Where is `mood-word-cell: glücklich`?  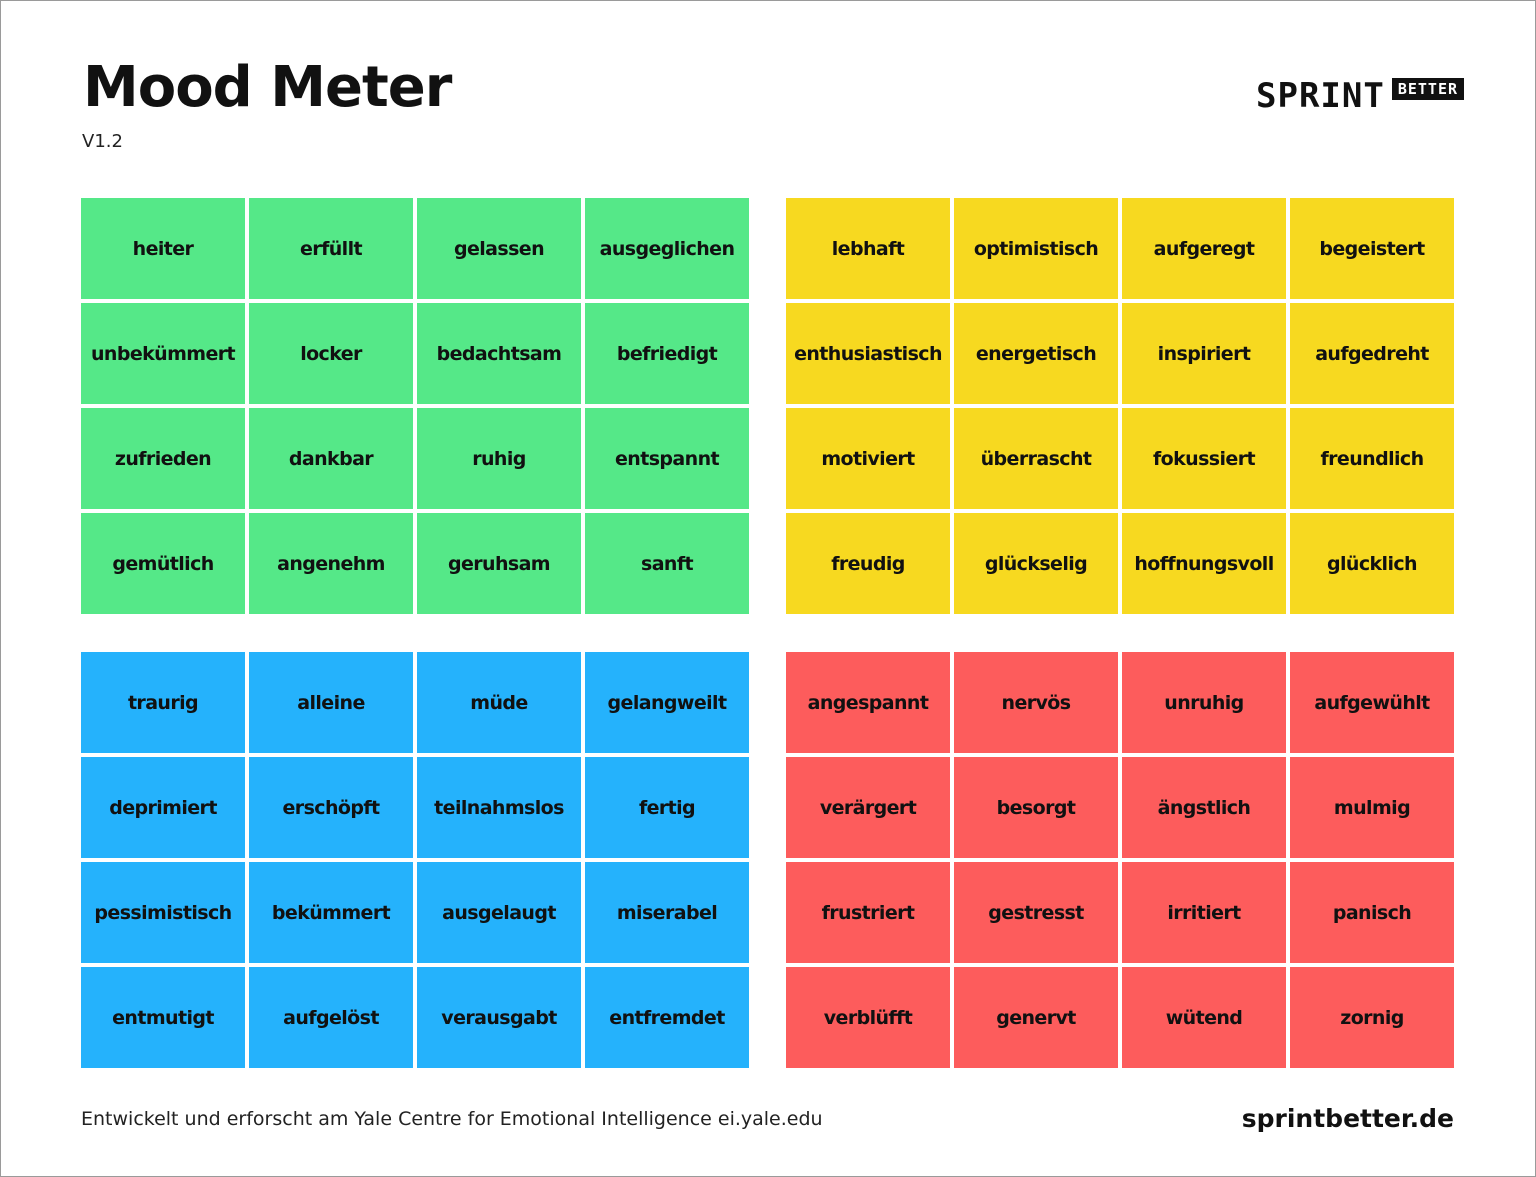
mood-word-cell: glücklich is located at coordinates (1372, 563).